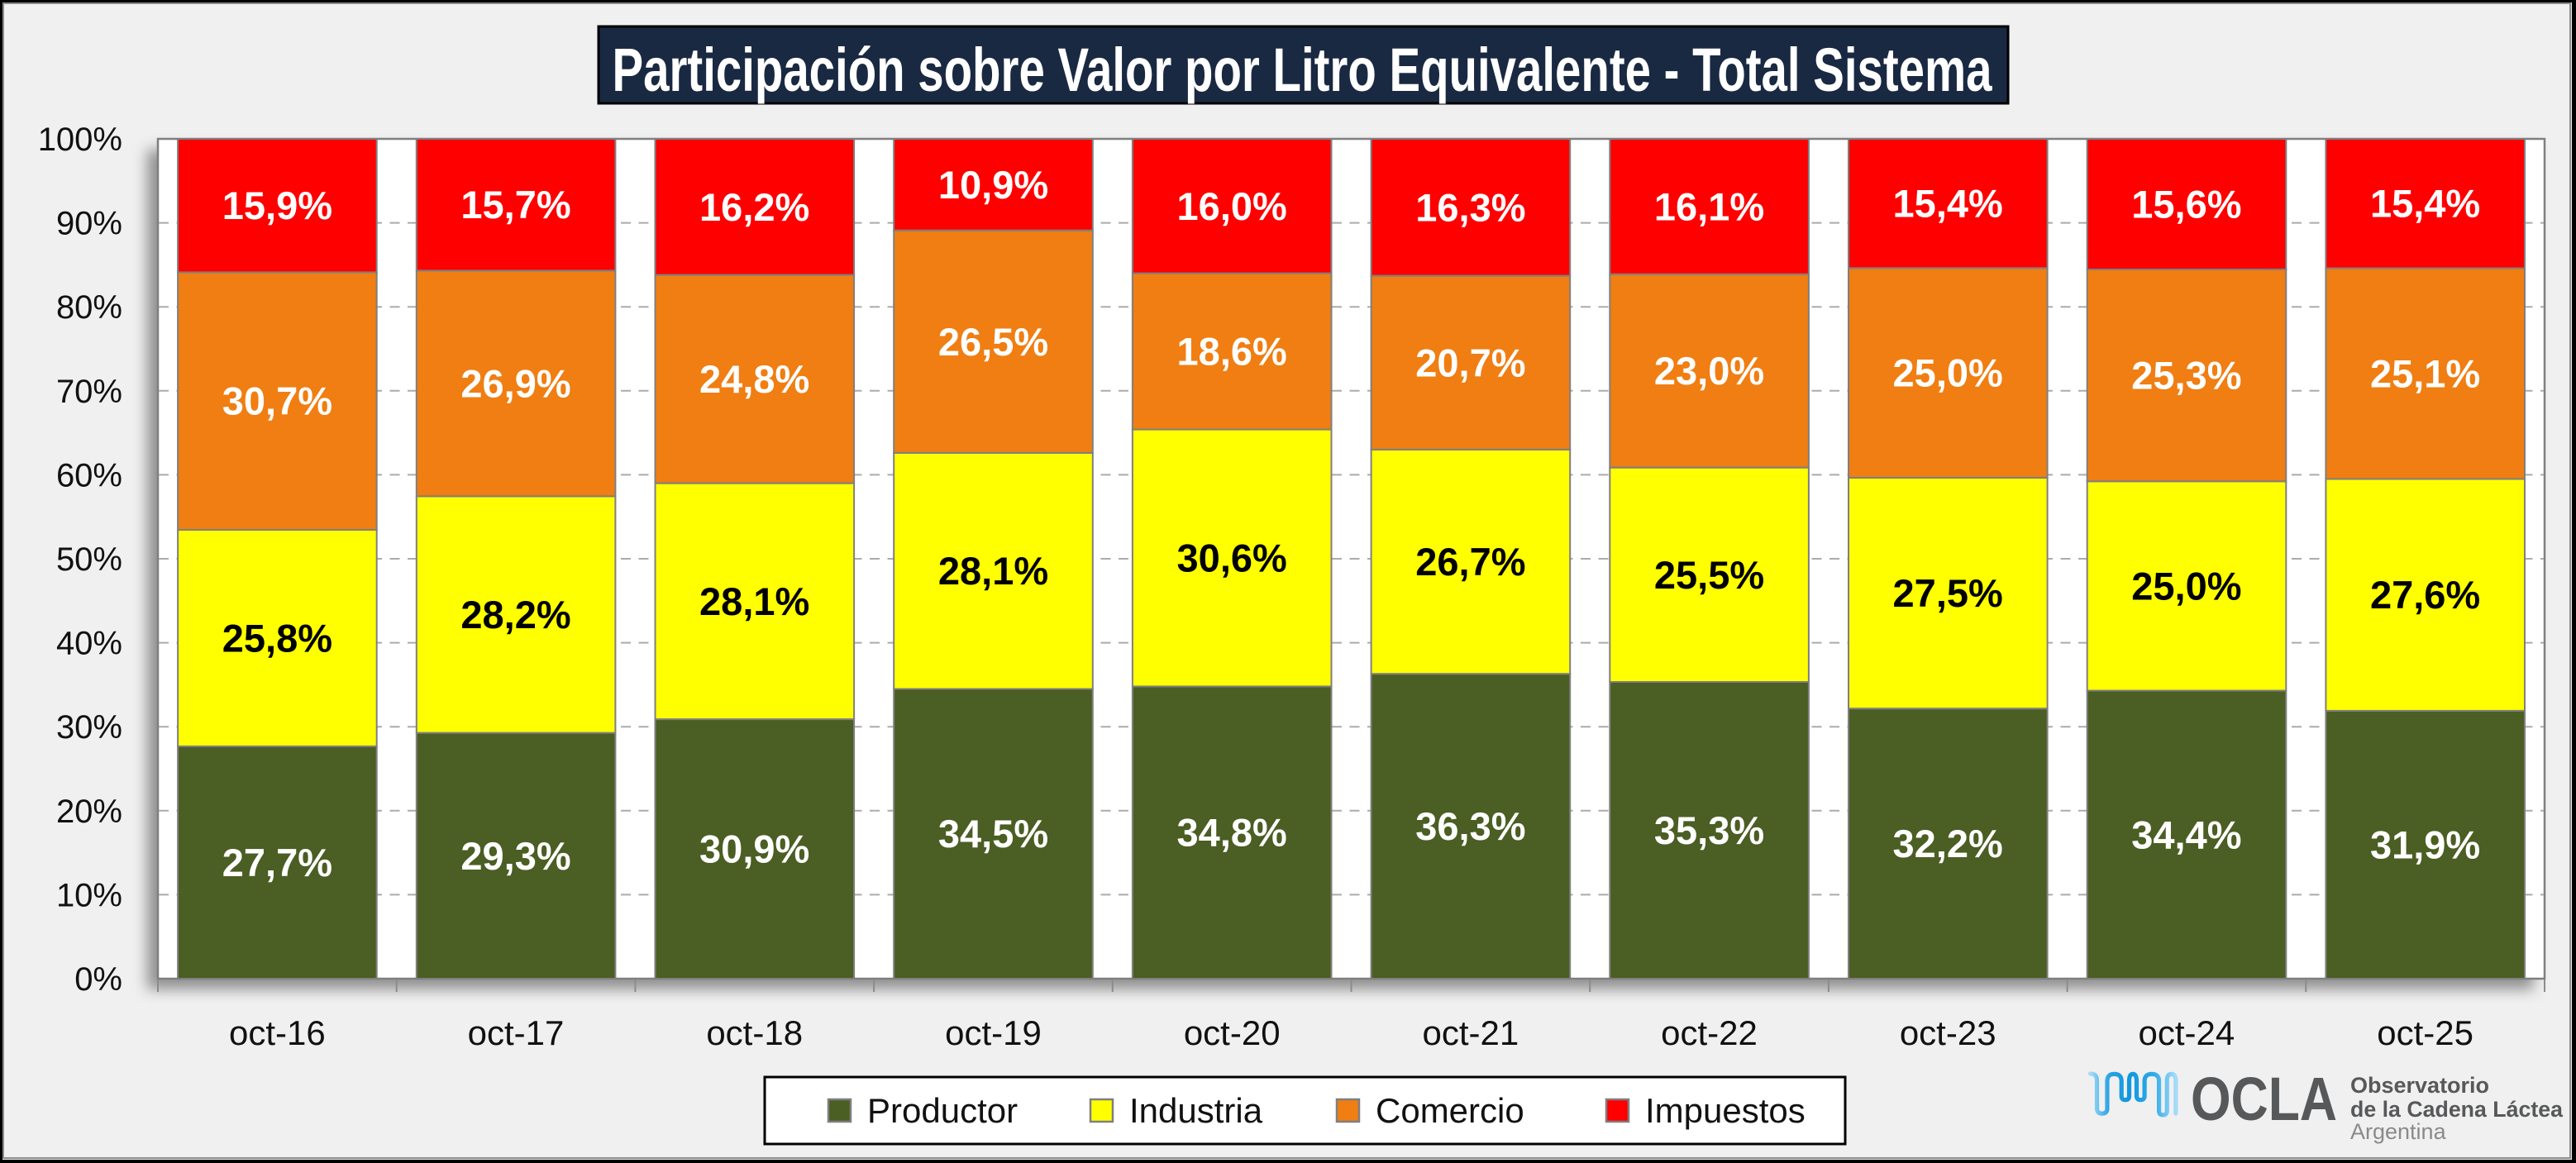 The image size is (2576, 1163). I want to click on svg-text: 34,8%, so click(1232, 833).